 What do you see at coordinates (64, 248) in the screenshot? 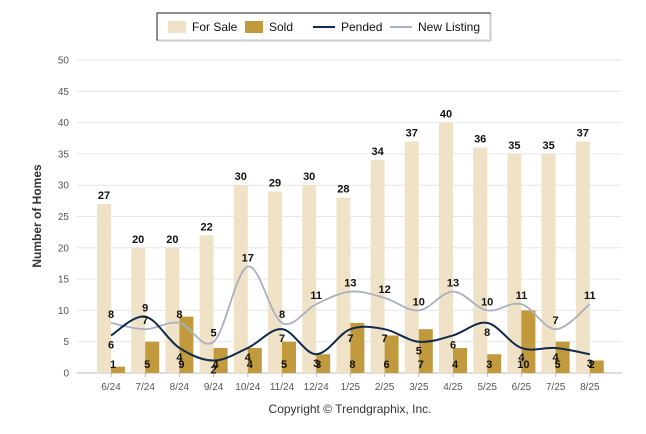
I see `y-tick-label: 20` at bounding box center [64, 248].